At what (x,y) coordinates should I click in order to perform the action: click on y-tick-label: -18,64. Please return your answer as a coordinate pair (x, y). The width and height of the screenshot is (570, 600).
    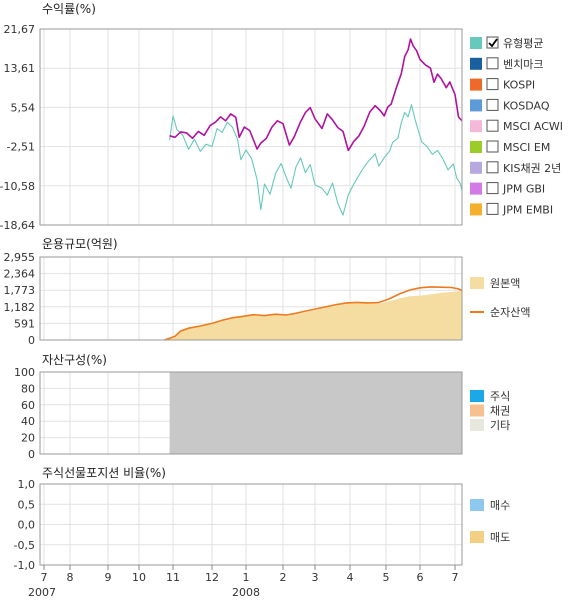
    Looking at the image, I should click on (17, 225).